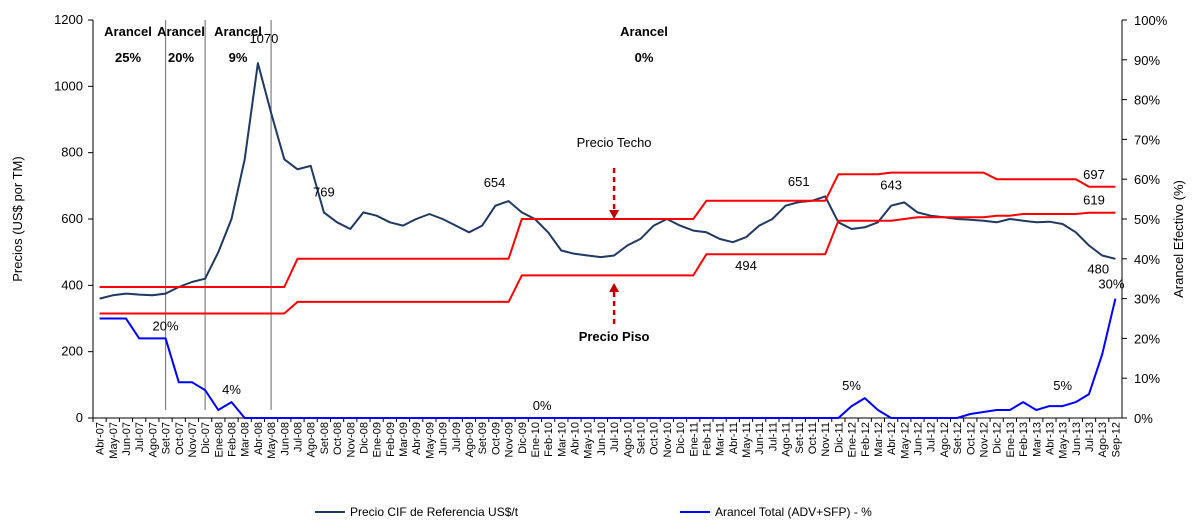 The image size is (1193, 520). I want to click on x-tick-label: Set-07, so click(167, 438).